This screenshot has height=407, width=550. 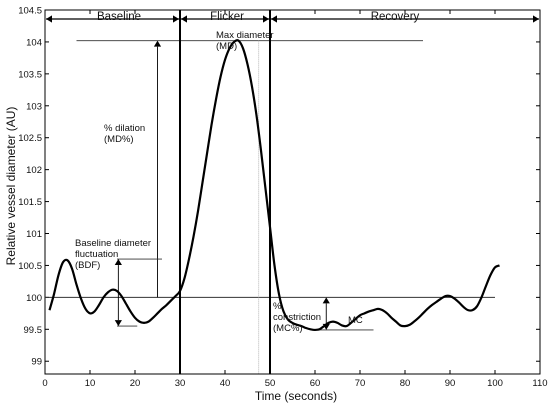 What do you see at coordinates (34, 170) in the screenshot?
I see `y-tick-label: 102` at bounding box center [34, 170].